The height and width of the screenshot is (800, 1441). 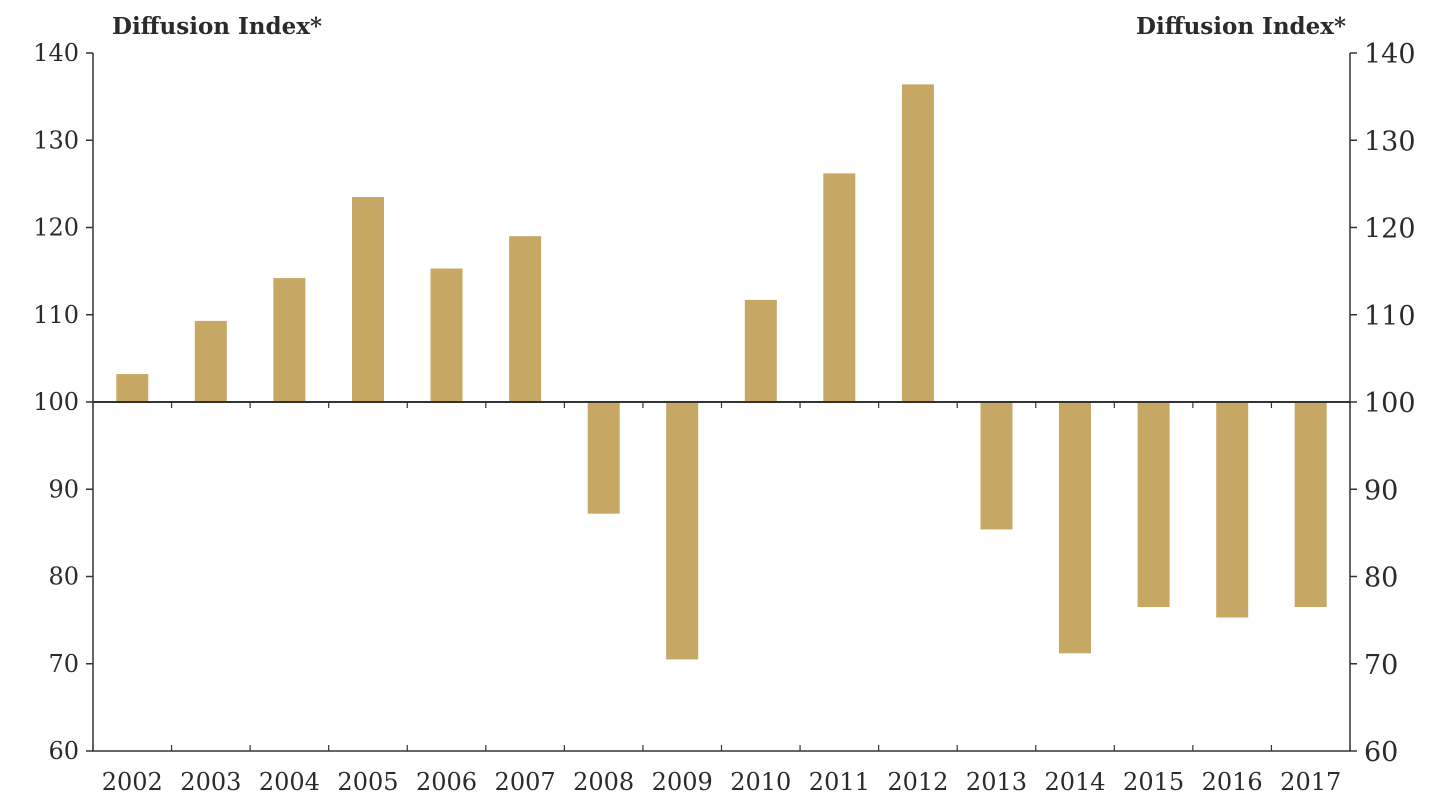 What do you see at coordinates (1381, 578) in the screenshot?
I see `right-ytick-label-80: 80` at bounding box center [1381, 578].